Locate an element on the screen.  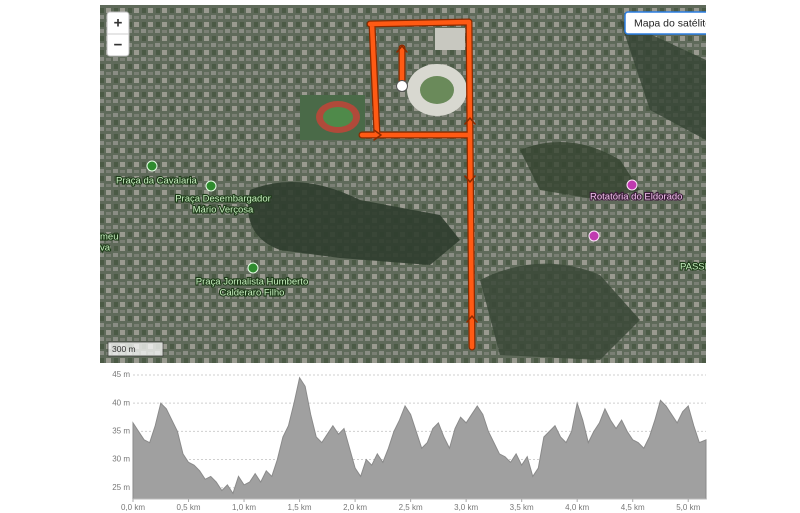
route is located at coordinates (418, 184).